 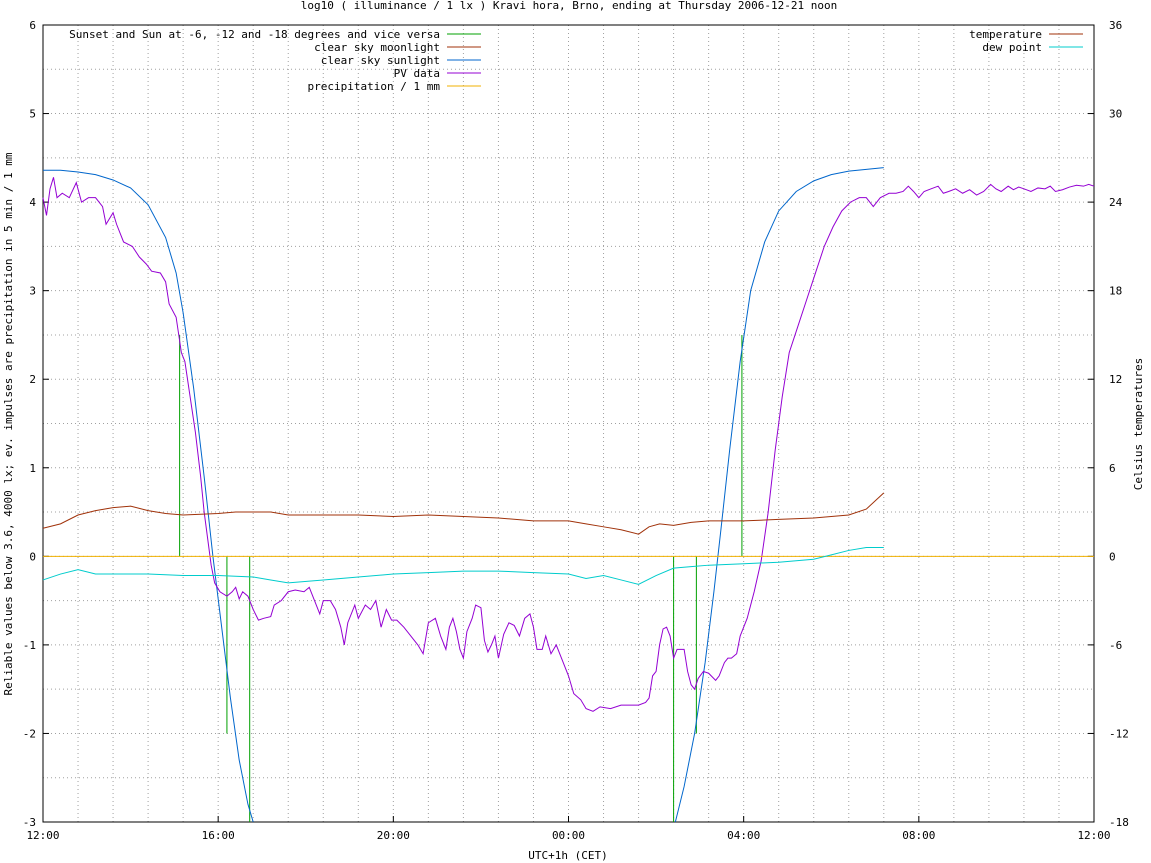 I want to click on x-tick-label: 20:00, so click(x=393, y=835).